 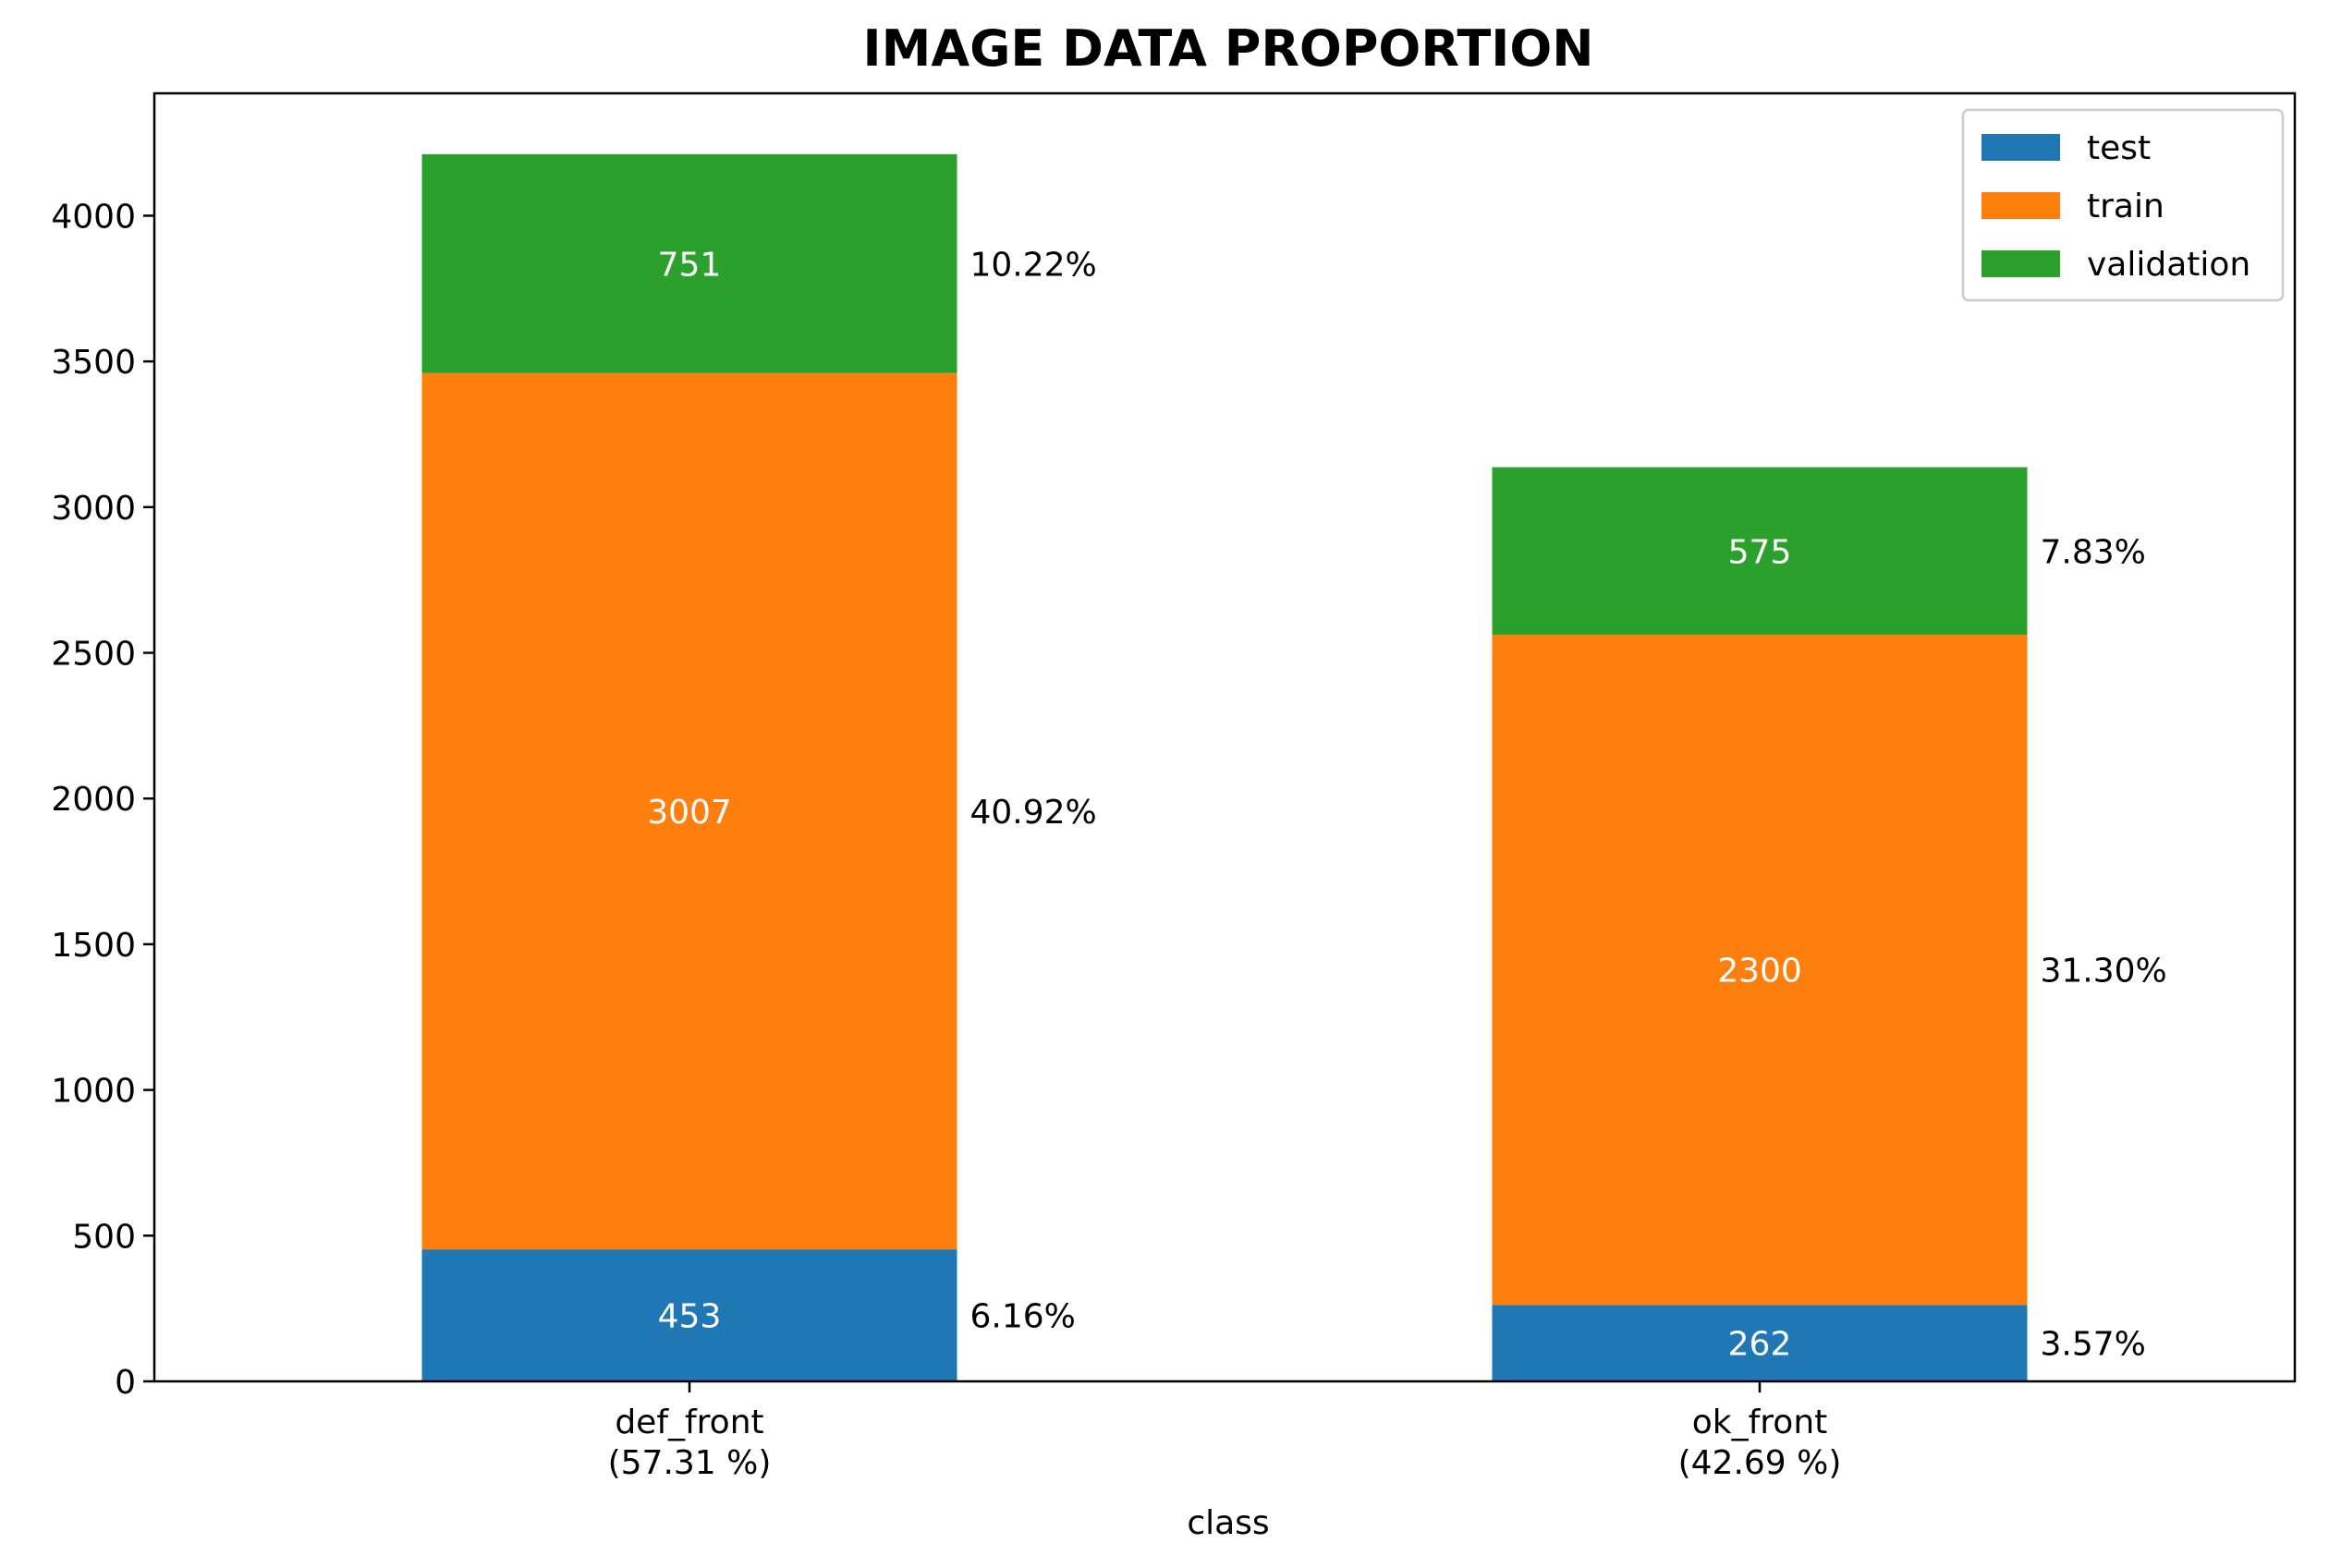 What do you see at coordinates (93, 800) in the screenshot?
I see `y-tick-label: 2000` at bounding box center [93, 800].